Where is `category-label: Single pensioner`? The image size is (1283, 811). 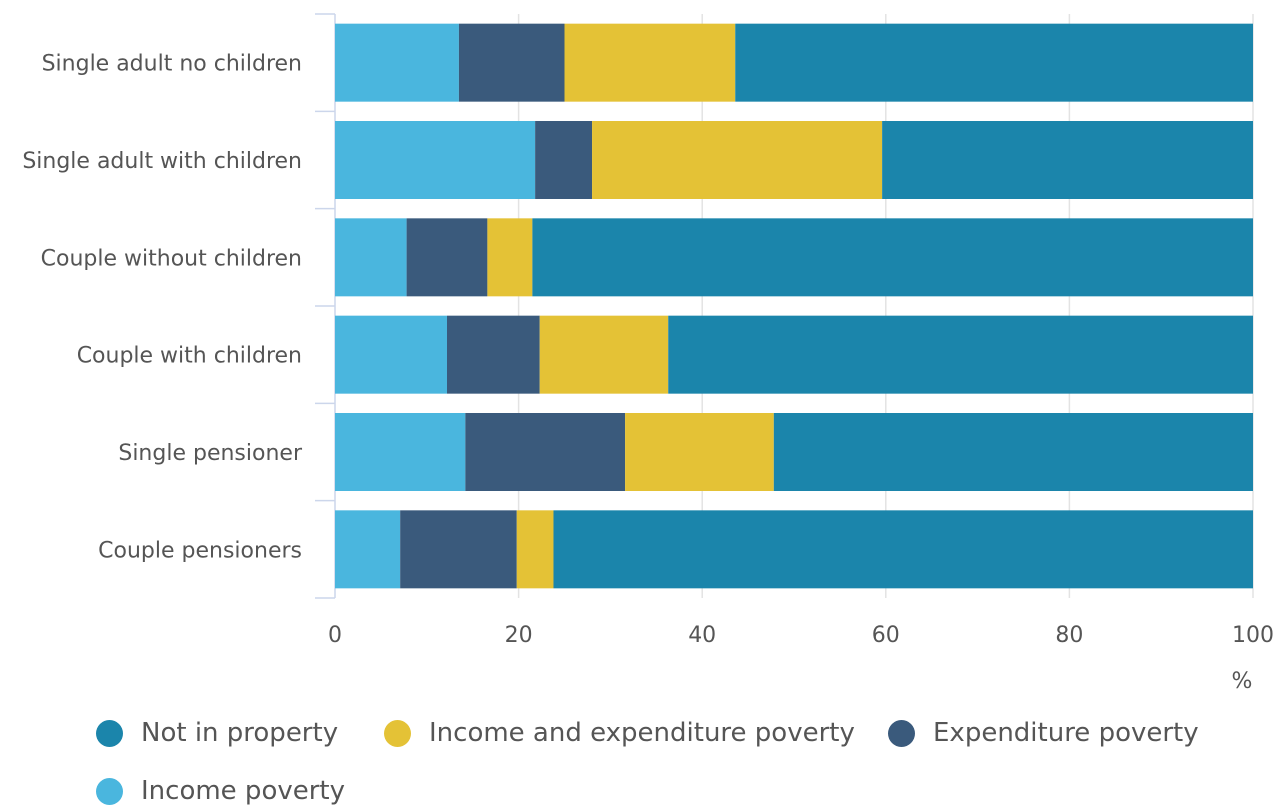
category-label: Single pensioner is located at coordinates (210, 453).